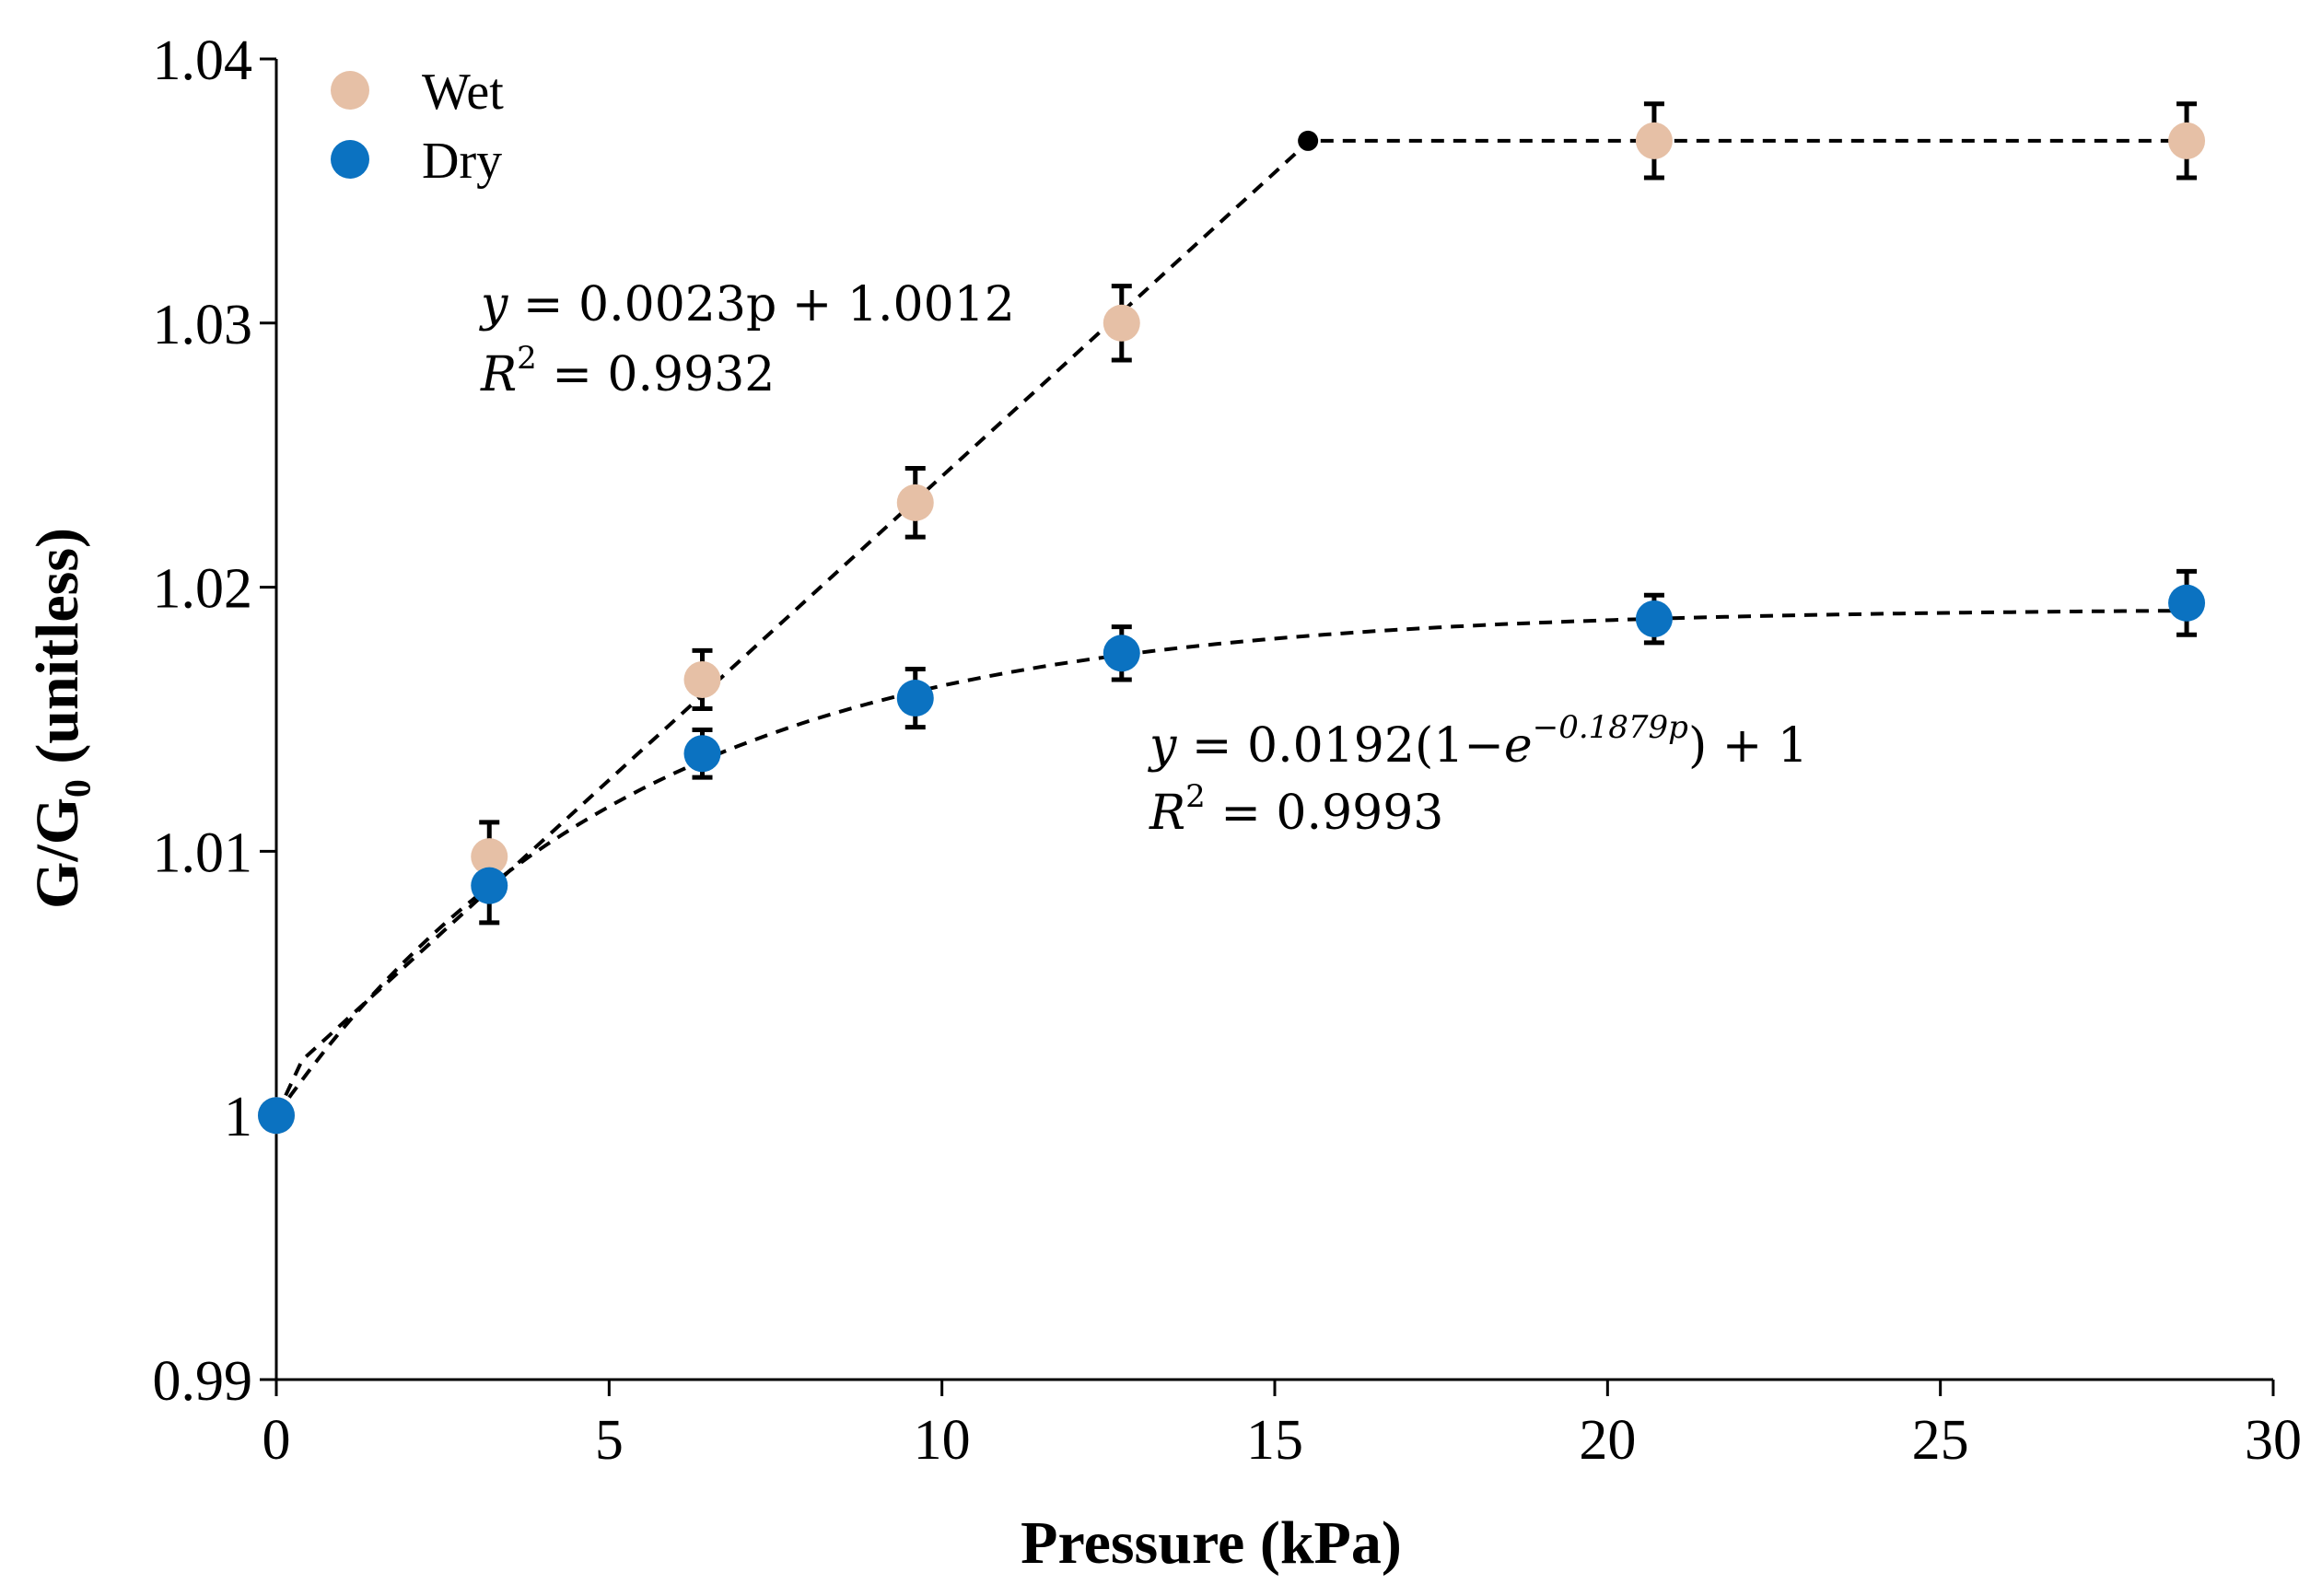  What do you see at coordinates (463, 93) in the screenshot?
I see `legend-label-wet: Wet` at bounding box center [463, 93].